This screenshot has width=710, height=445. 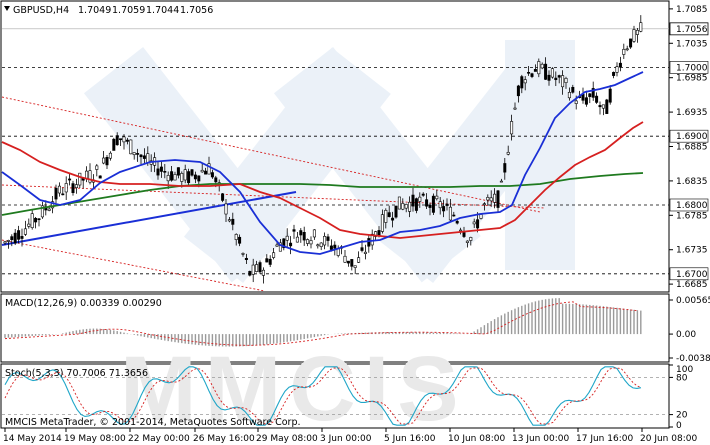 What do you see at coordinates (95, 439) in the screenshot?
I see `time-tick-label: 19 May 08:00` at bounding box center [95, 439].